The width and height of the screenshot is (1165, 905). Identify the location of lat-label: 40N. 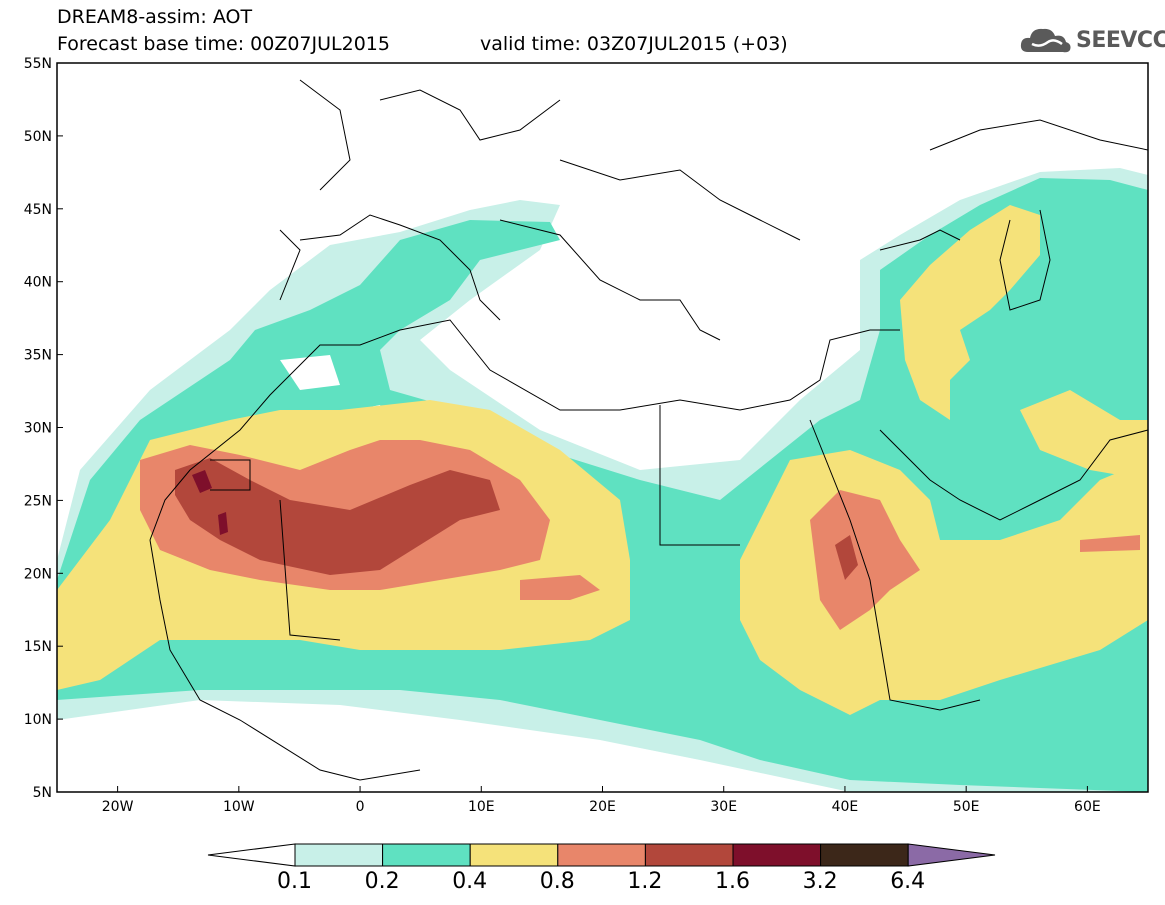
(38, 283).